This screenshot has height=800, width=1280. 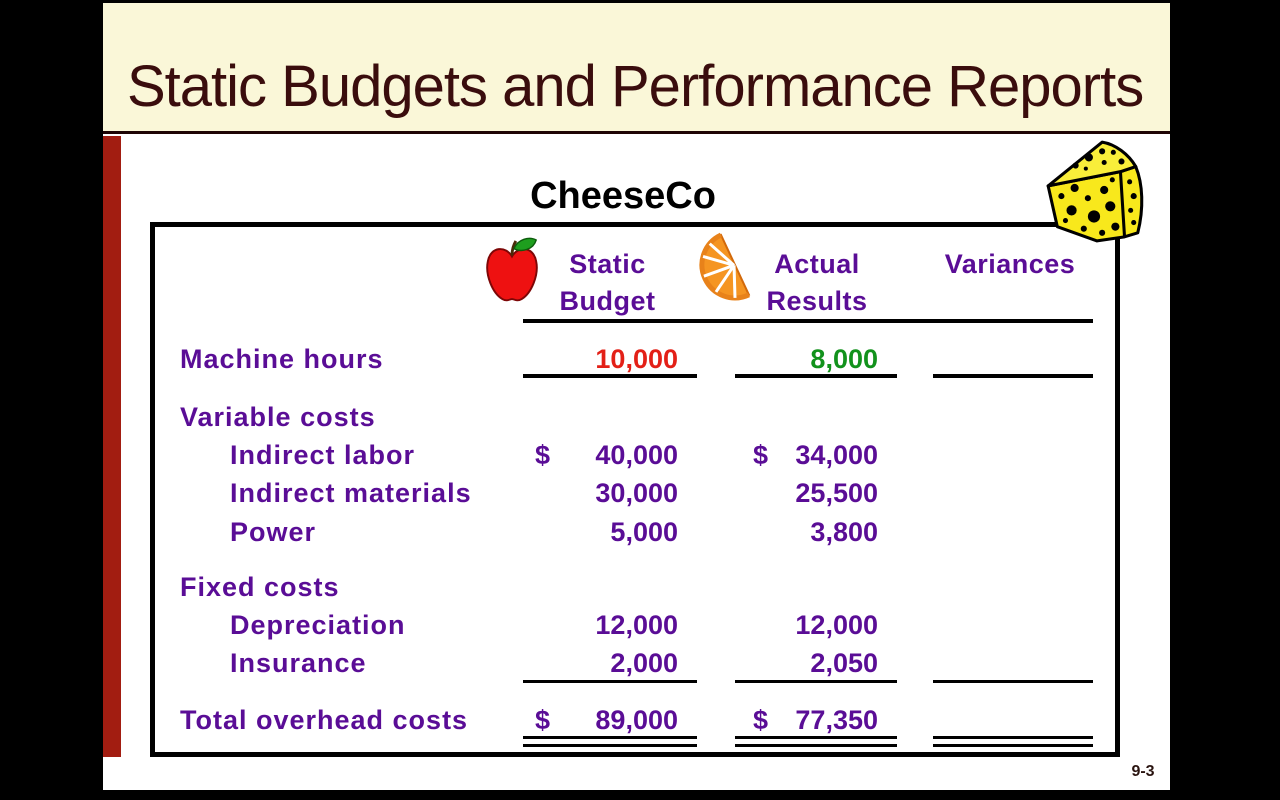 I want to click on table-row-total-overhead: Total overhead costs $89,000 $77,350, so click(x=635, y=722).